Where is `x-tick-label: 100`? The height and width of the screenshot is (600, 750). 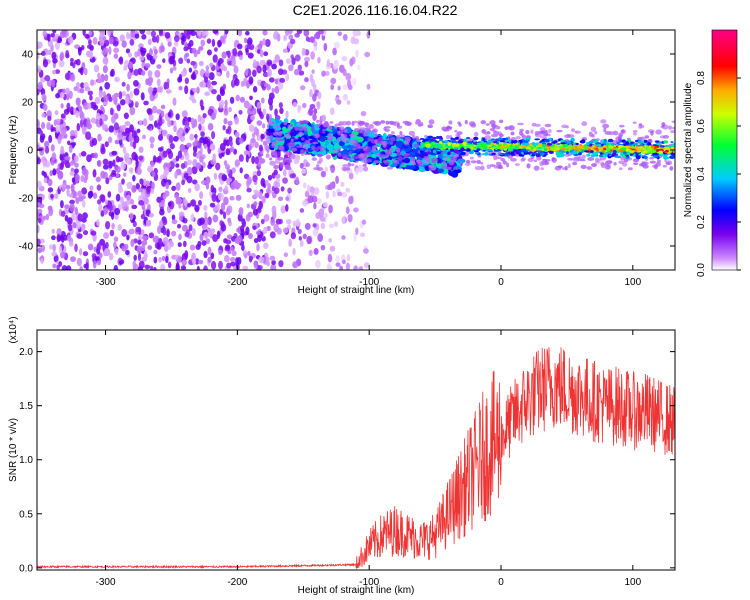 x-tick-label: 100 is located at coordinates (632, 582).